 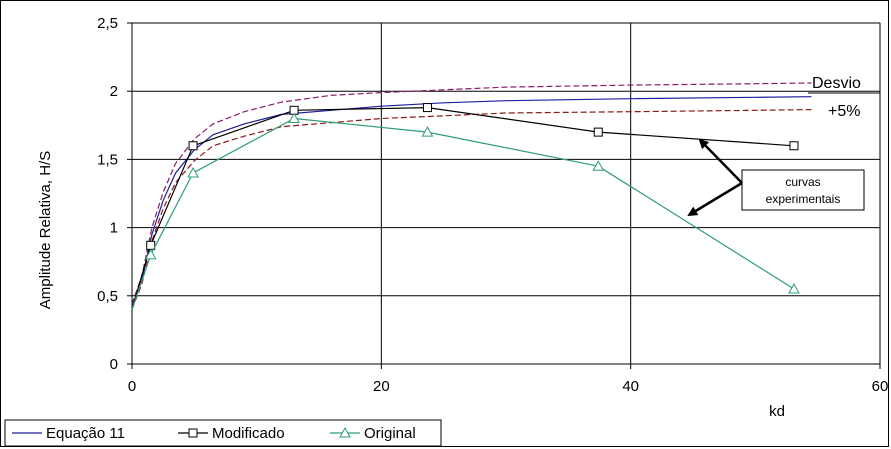 I want to click on annotation-arrow-lower, so click(x=715, y=199).